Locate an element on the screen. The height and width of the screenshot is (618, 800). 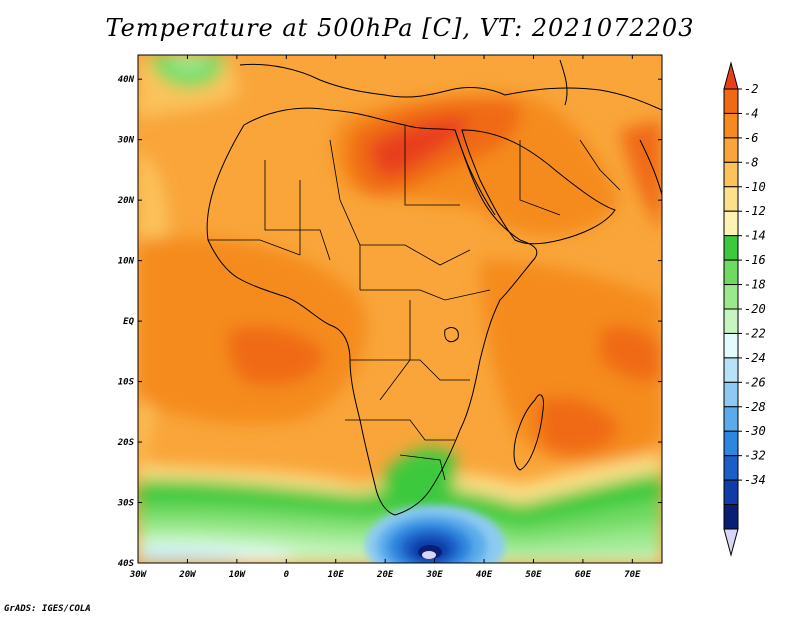
lat-tick-label: 40N is located at coordinates (126, 80).